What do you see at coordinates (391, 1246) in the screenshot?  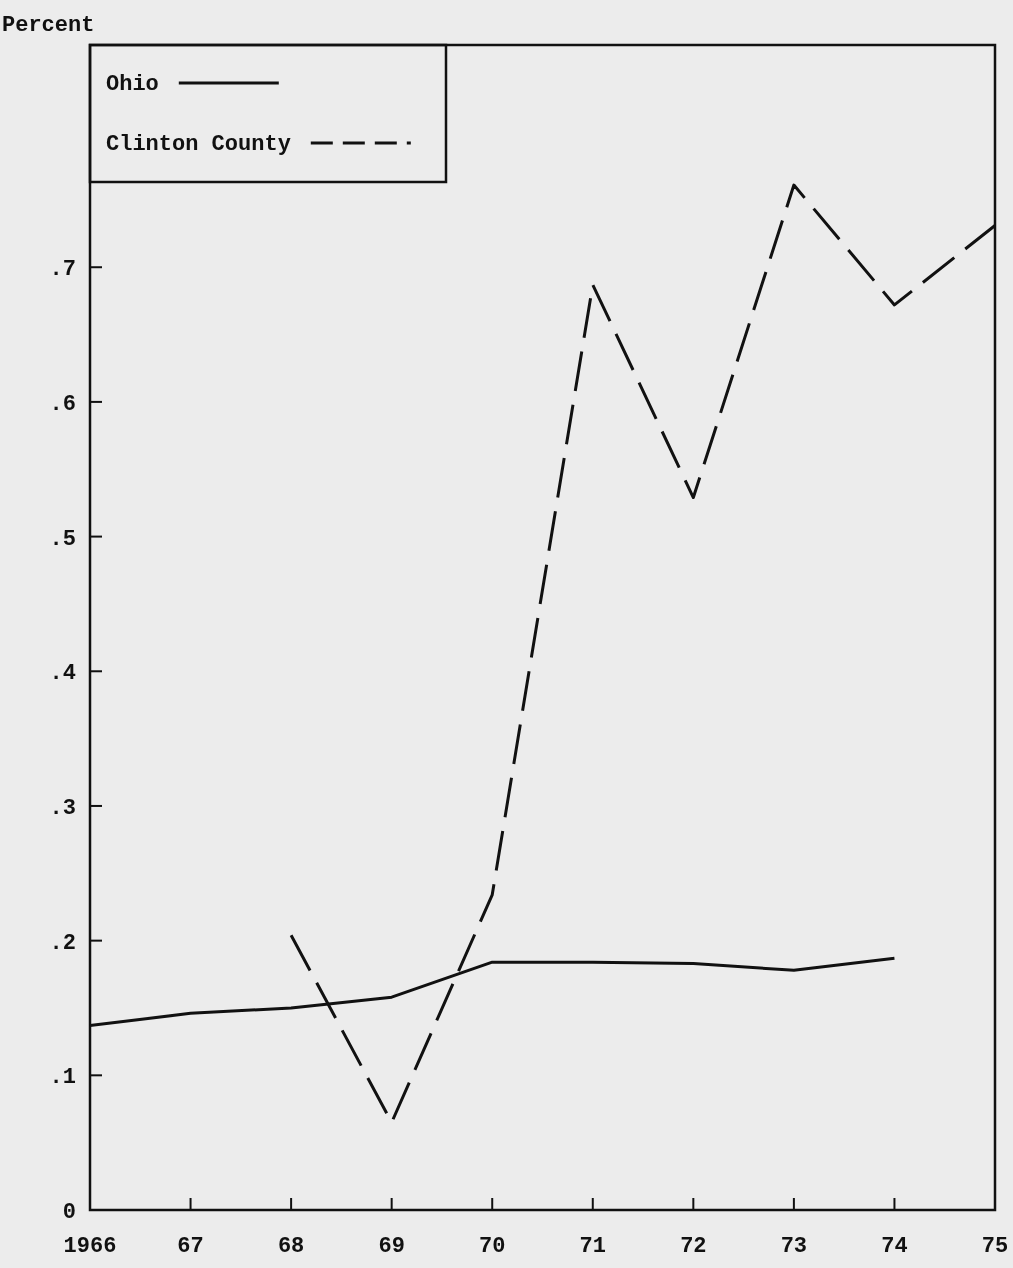 I see `x-tick-label: 69` at bounding box center [391, 1246].